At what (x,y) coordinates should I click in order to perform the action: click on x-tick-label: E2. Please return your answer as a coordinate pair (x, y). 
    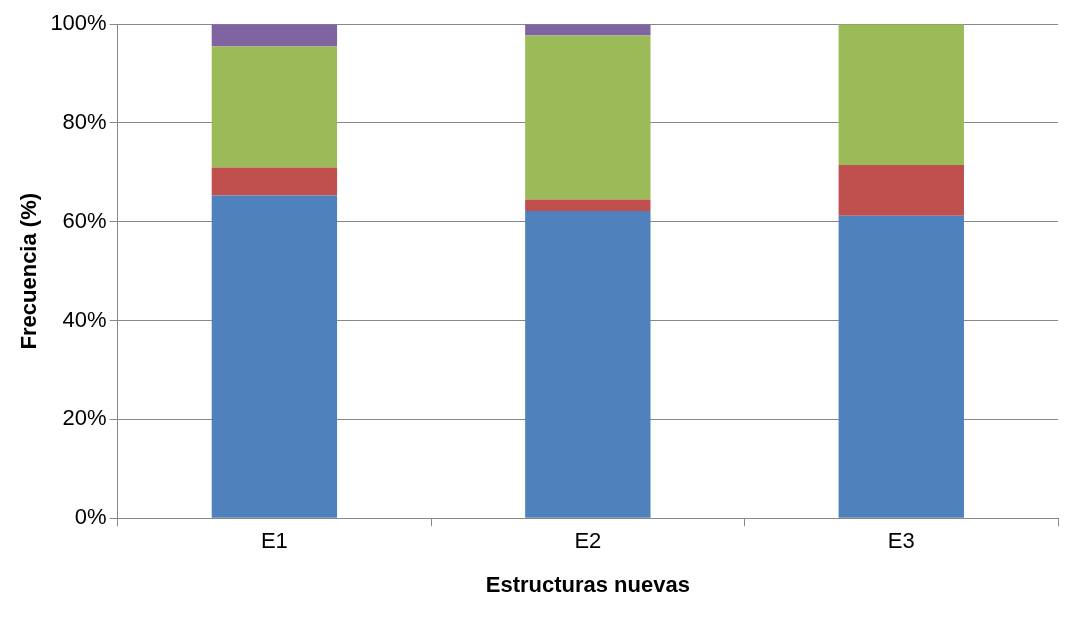
    Looking at the image, I should click on (588, 541).